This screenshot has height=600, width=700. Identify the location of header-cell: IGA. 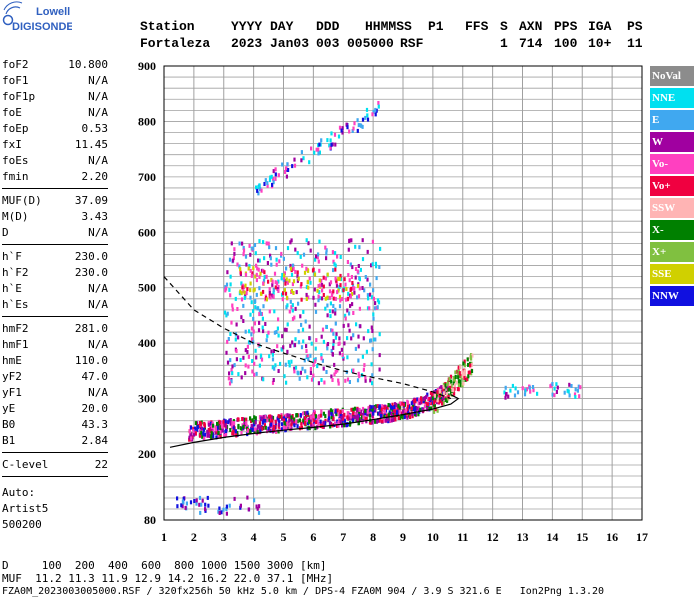
(600, 26).